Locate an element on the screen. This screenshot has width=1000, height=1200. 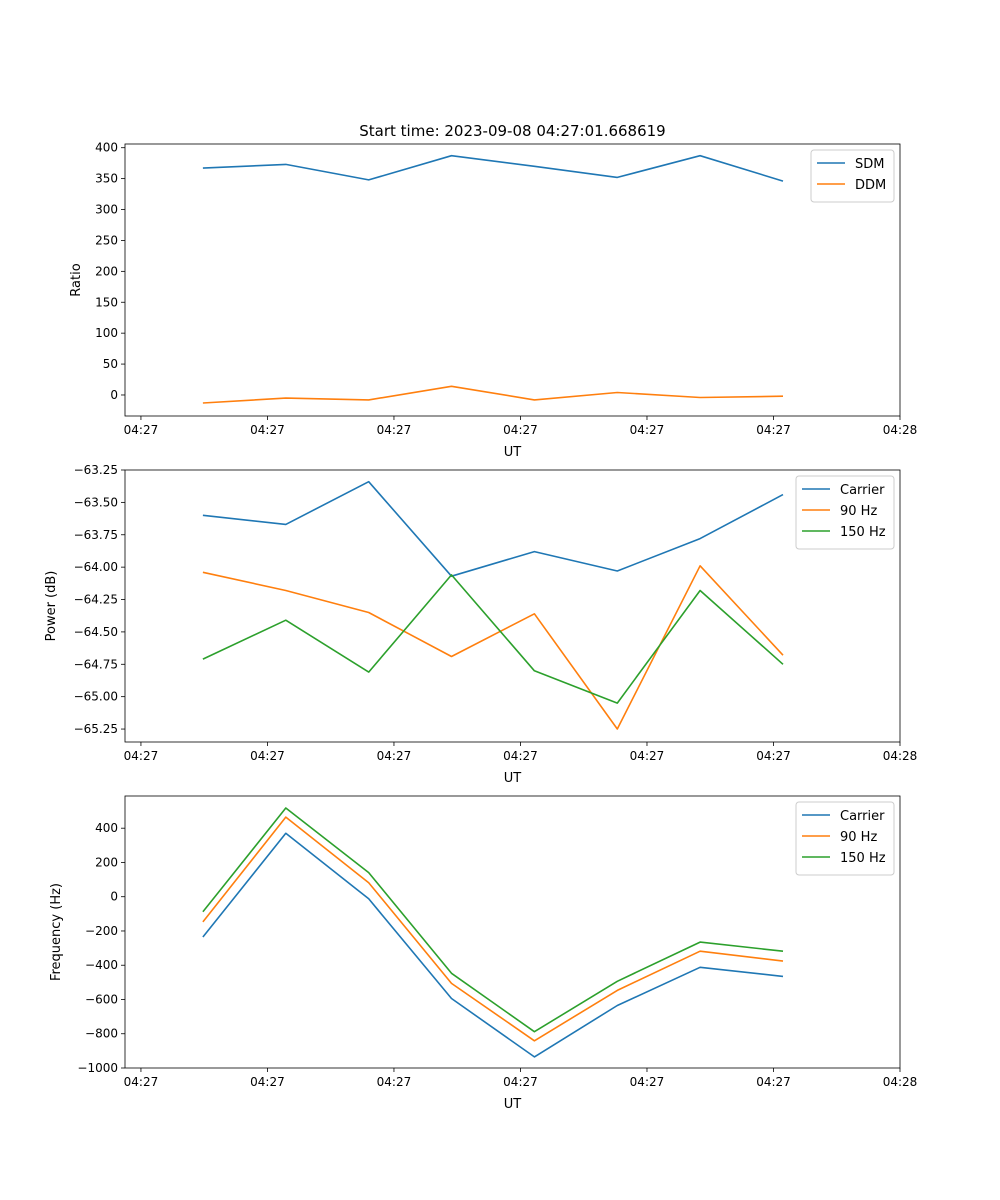
y-tick-label: −64.75 is located at coordinates (96, 664).